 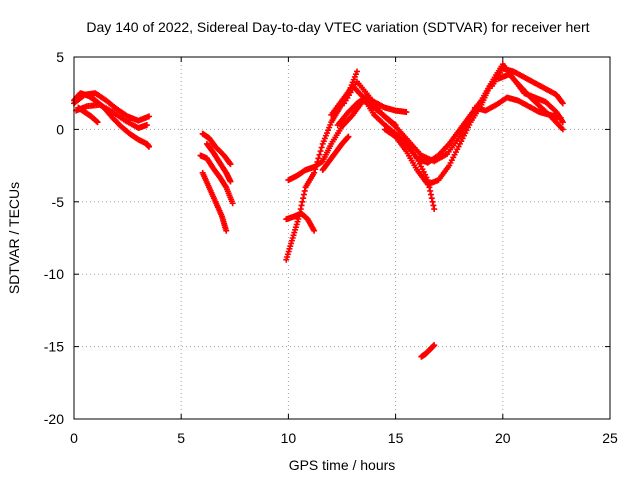 What do you see at coordinates (14, 238) in the screenshot?
I see `y-axis-label: SDTVAR / TECUs` at bounding box center [14, 238].